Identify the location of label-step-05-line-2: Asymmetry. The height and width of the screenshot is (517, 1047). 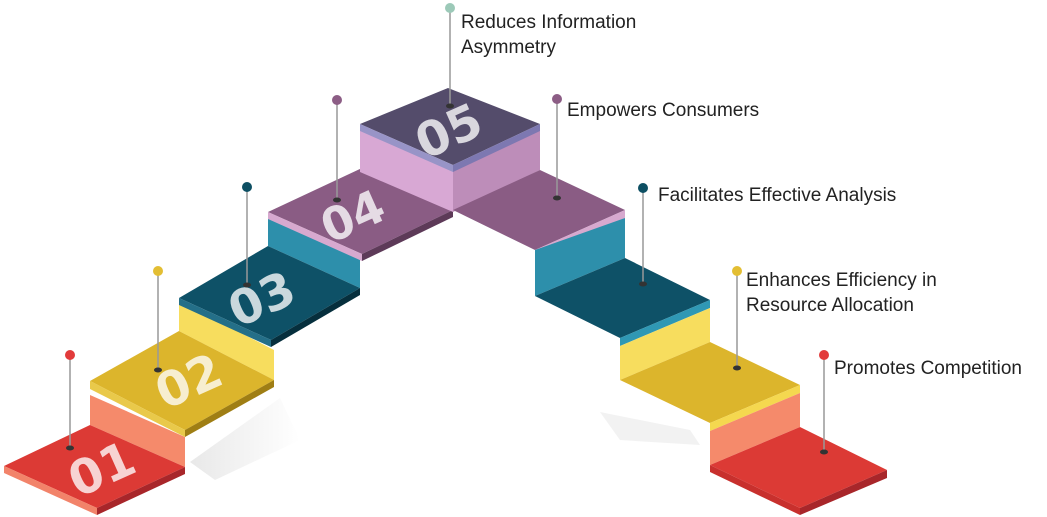
(508, 47).